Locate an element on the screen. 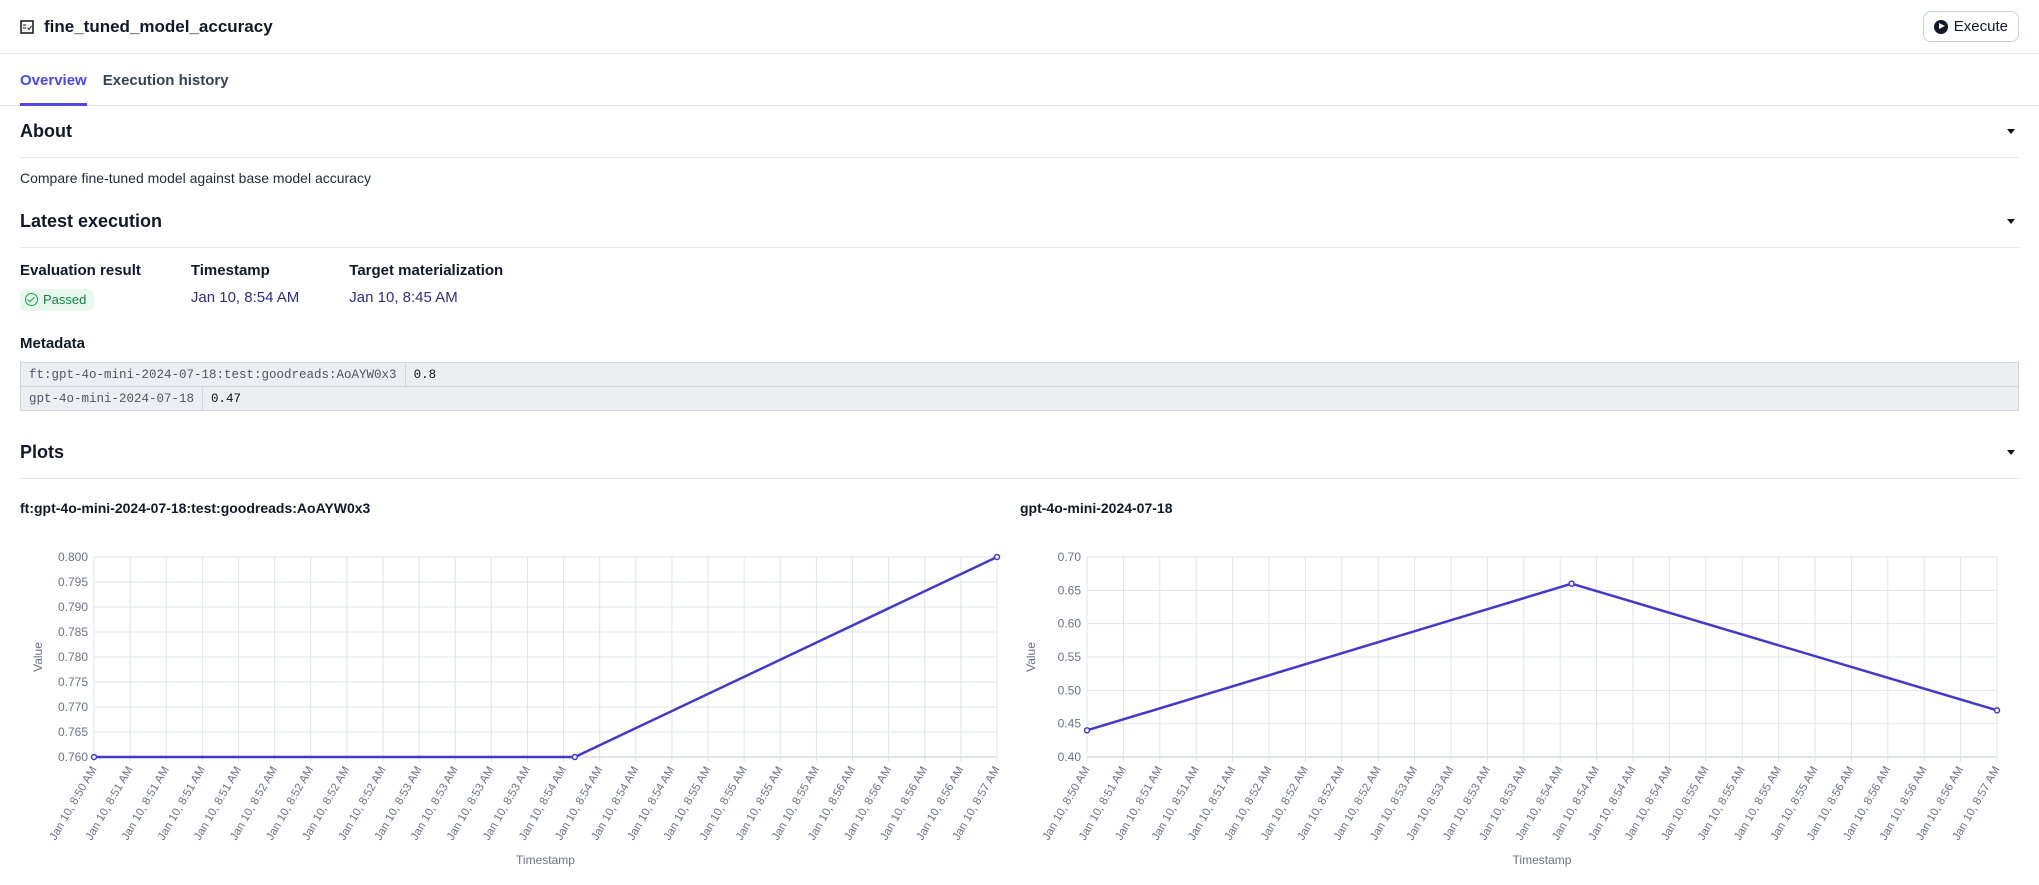 The height and width of the screenshot is (885, 2039). latest-execution-header: Latest execution is located at coordinates (1019, 222).